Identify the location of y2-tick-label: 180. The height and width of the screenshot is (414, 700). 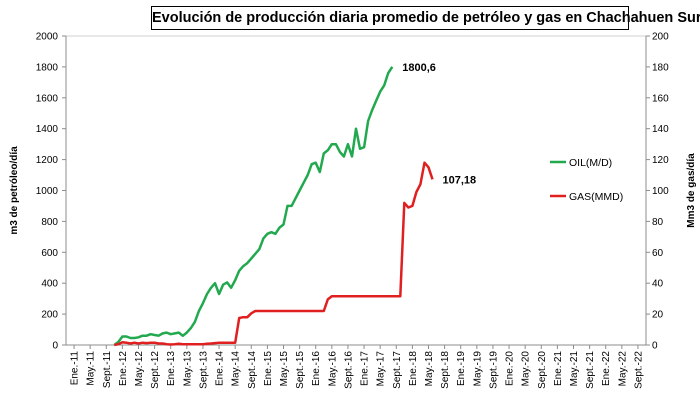
(660, 67).